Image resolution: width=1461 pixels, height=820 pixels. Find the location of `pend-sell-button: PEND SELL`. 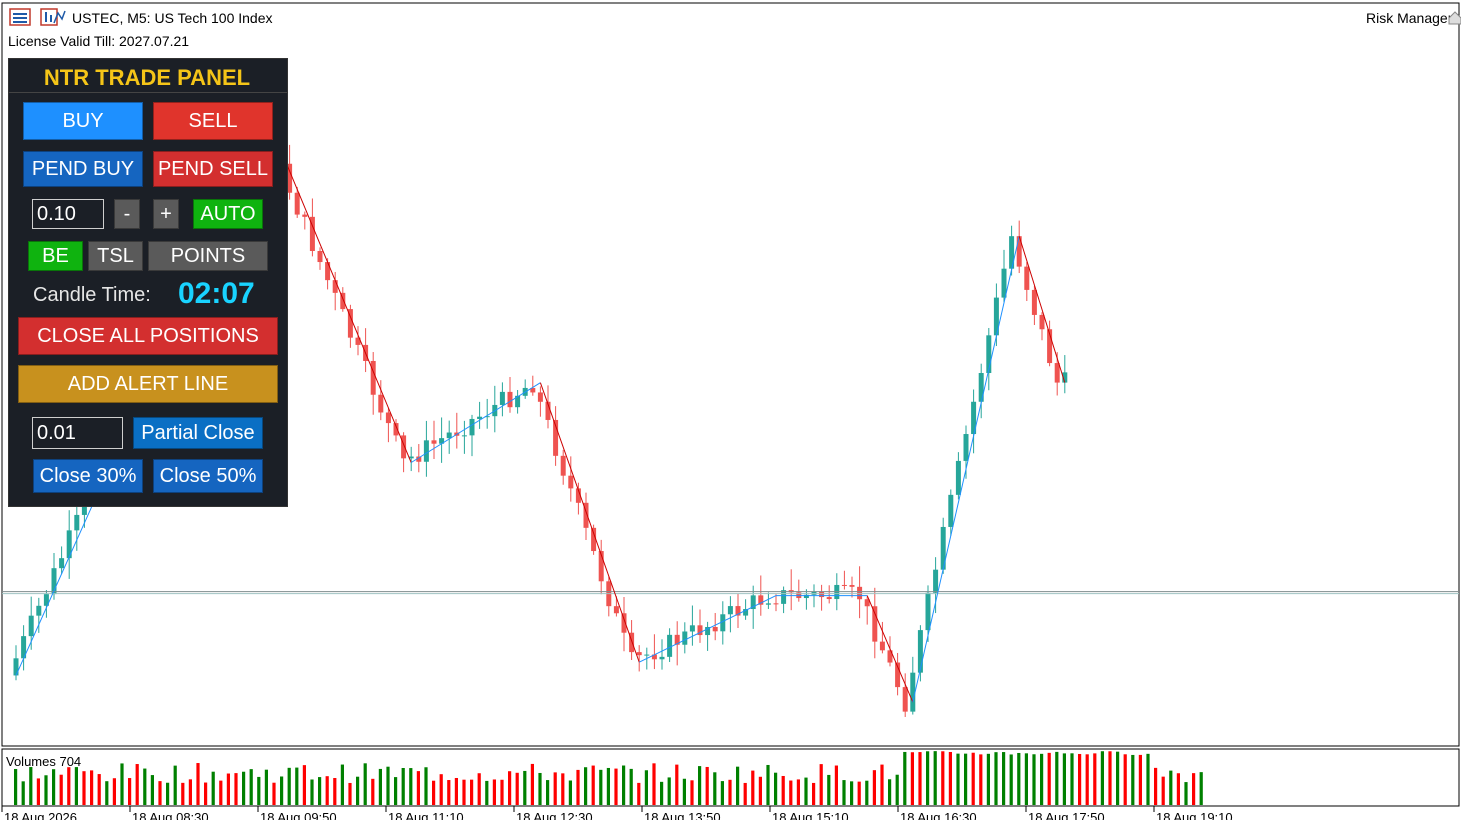

pend-sell-button: PEND SELL is located at coordinates (213, 169).